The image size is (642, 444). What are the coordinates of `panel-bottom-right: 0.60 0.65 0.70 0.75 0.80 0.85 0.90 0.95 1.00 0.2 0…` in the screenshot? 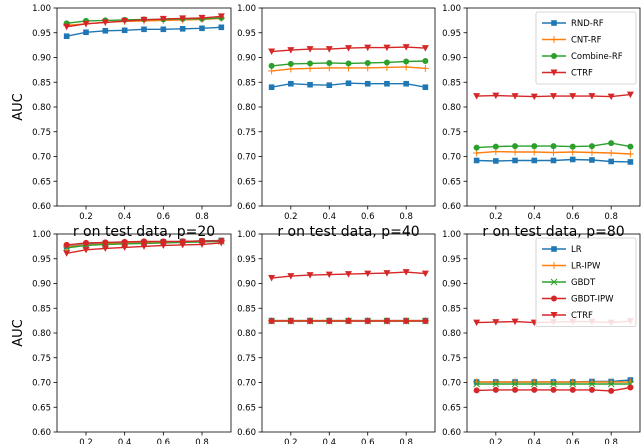 It's located at (541, 337).